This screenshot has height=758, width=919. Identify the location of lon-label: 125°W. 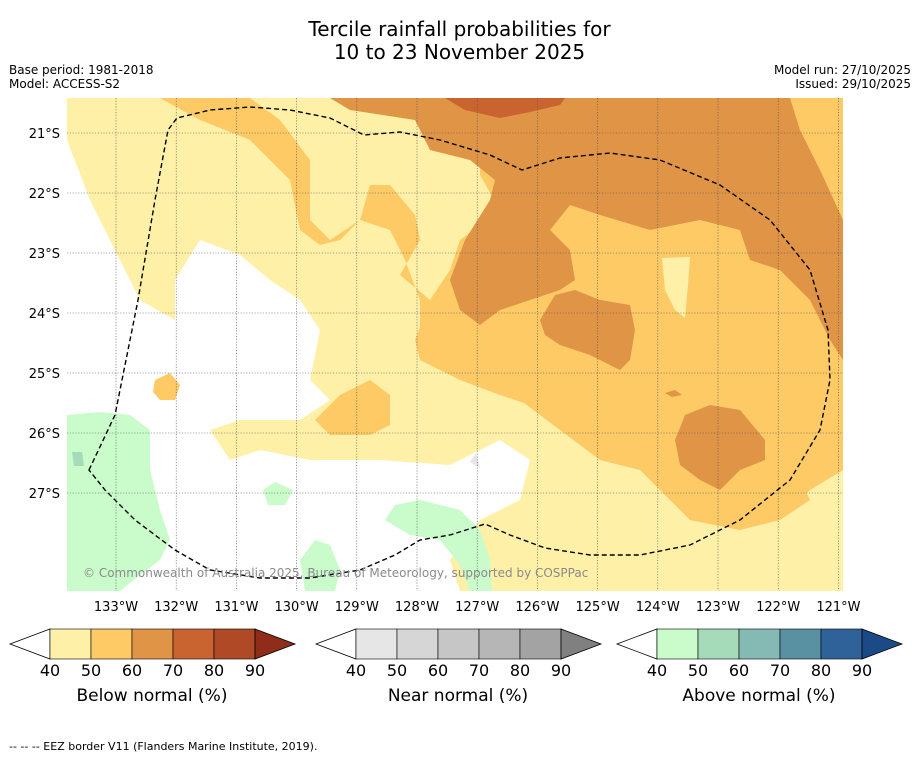
(598, 607).